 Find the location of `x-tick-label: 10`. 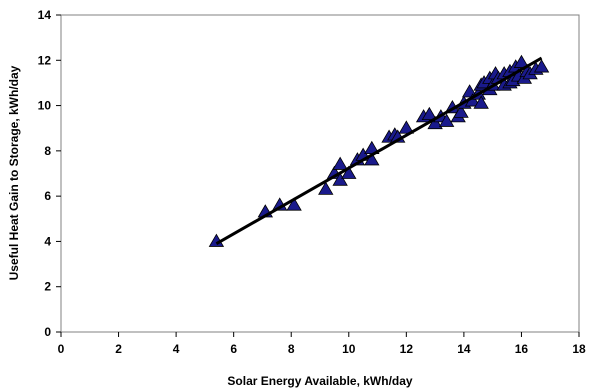

x-tick-label: 10 is located at coordinates (349, 349).